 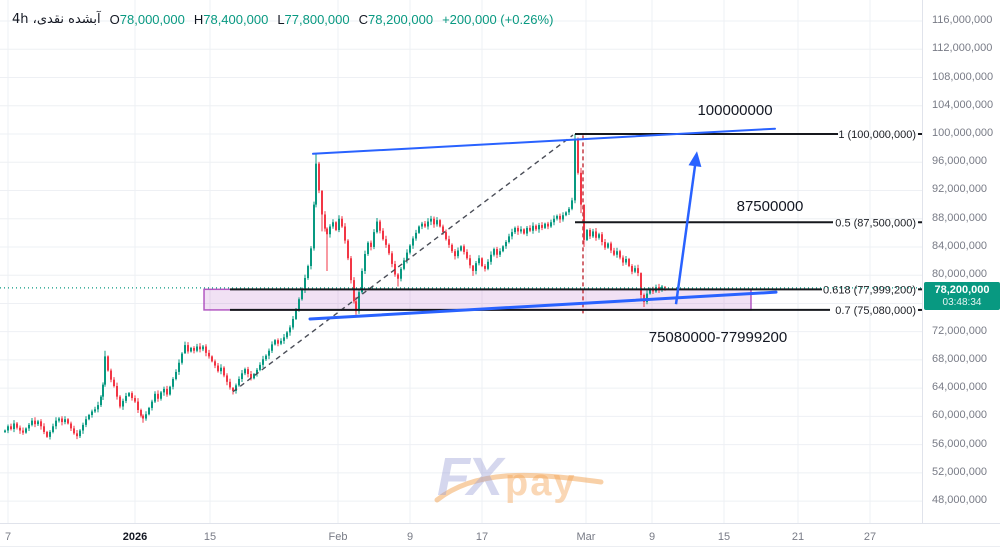 What do you see at coordinates (500, 537) in the screenshot?
I see `time-axis: 7 2026 15 Feb 9 17 Mar 9 15 21 27` at bounding box center [500, 537].